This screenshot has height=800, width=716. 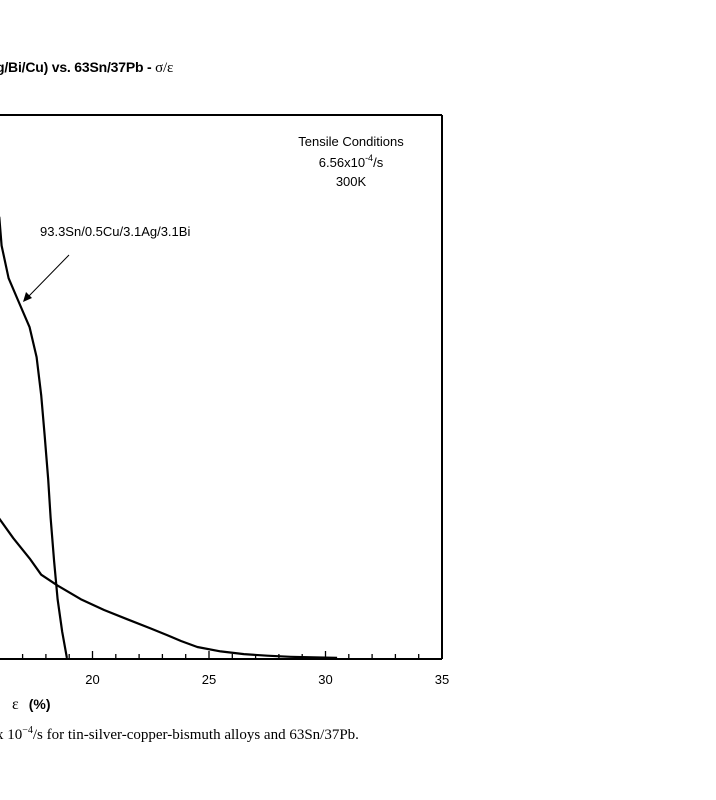 I want to click on x-tick-label: 30, so click(x=325, y=679).